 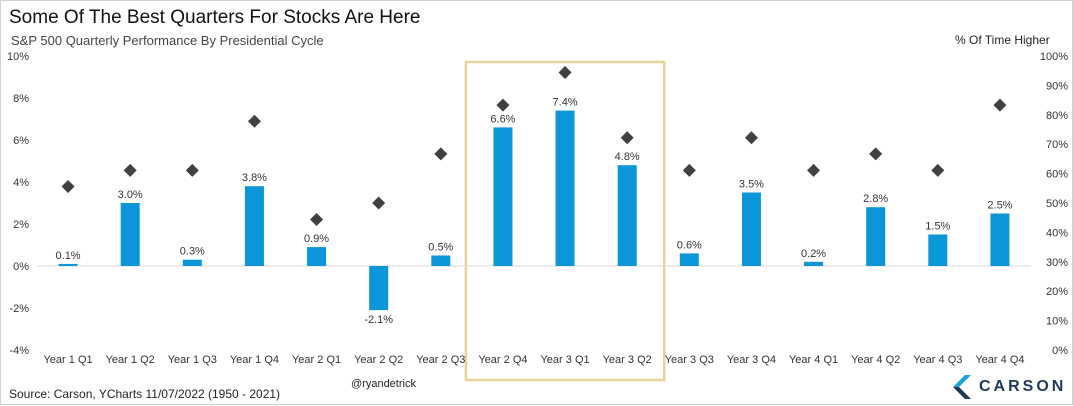 What do you see at coordinates (813, 360) in the screenshot?
I see `category-tick-label: Year 4 Q1` at bounding box center [813, 360].